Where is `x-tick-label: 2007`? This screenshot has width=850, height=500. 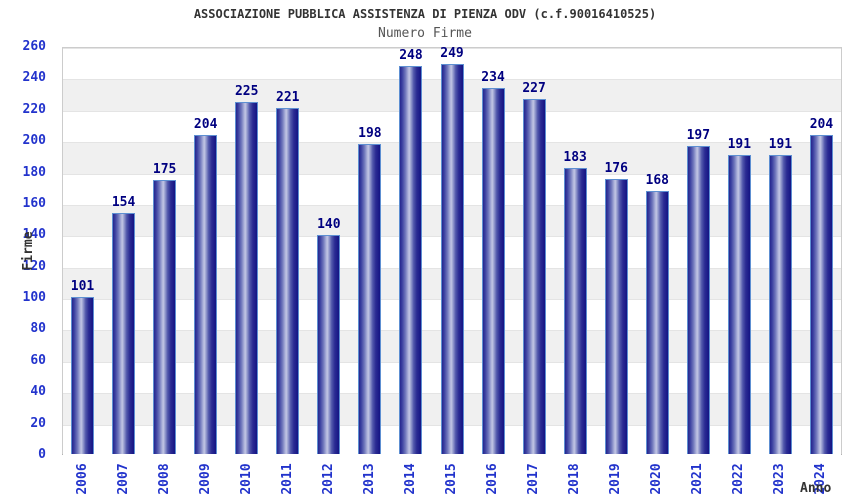
x-tick-label: 2007 is located at coordinates (123, 479).